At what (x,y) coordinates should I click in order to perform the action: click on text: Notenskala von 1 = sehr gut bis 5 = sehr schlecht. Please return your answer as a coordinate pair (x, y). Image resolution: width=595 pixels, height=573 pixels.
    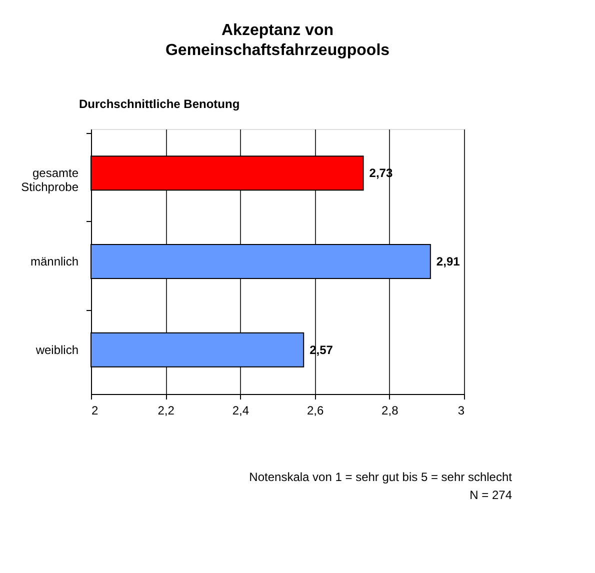
    Looking at the image, I should click on (381, 477).